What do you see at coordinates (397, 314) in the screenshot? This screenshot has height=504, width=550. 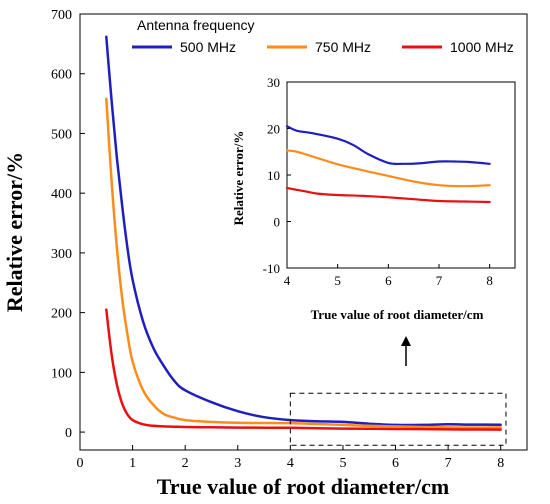 I see `inset-x-axis-title: True value of root diameter/cm` at bounding box center [397, 314].